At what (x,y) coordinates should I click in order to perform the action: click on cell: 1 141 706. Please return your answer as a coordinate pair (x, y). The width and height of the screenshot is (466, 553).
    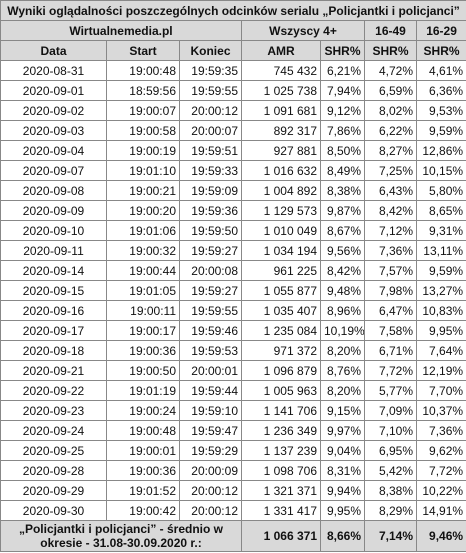
    Looking at the image, I should click on (281, 410).